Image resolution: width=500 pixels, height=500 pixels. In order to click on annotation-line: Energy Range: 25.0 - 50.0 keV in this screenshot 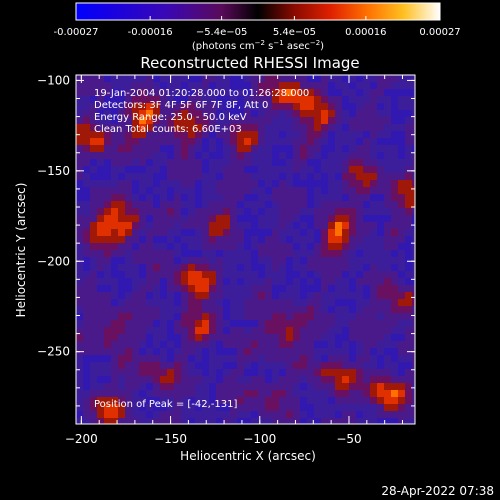, I will do `click(170, 117)`.